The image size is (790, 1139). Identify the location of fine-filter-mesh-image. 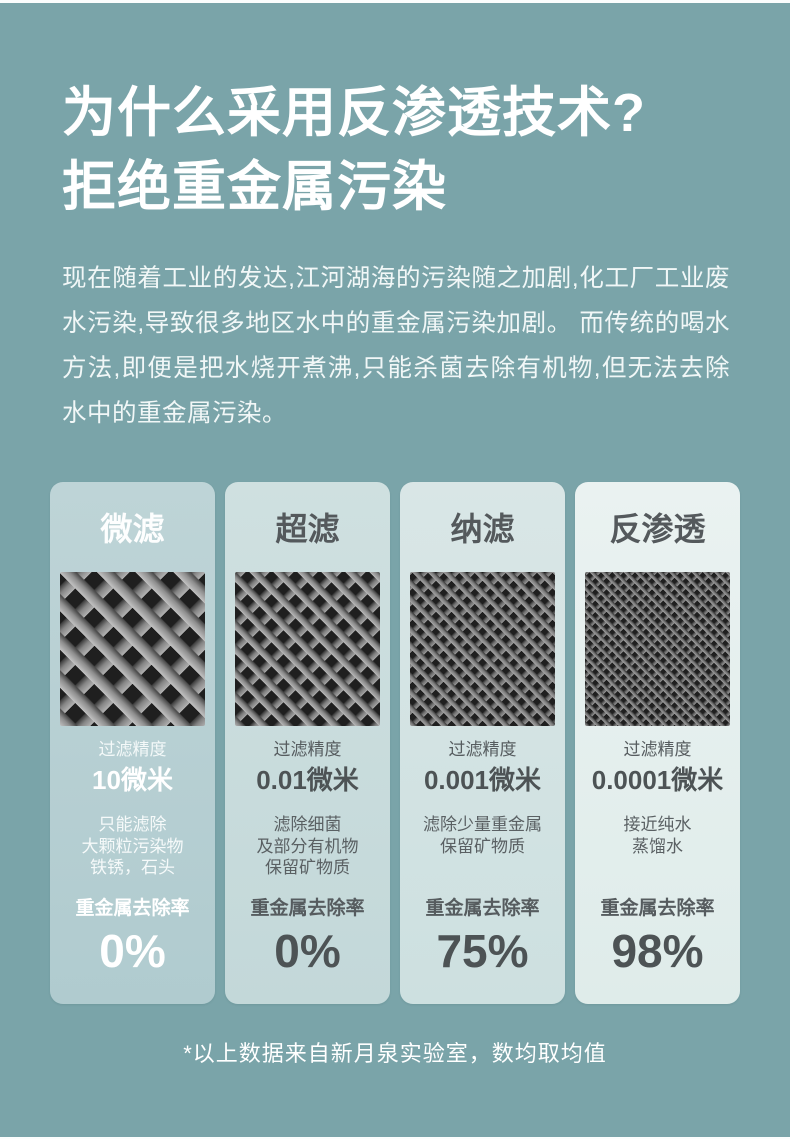
(482, 649).